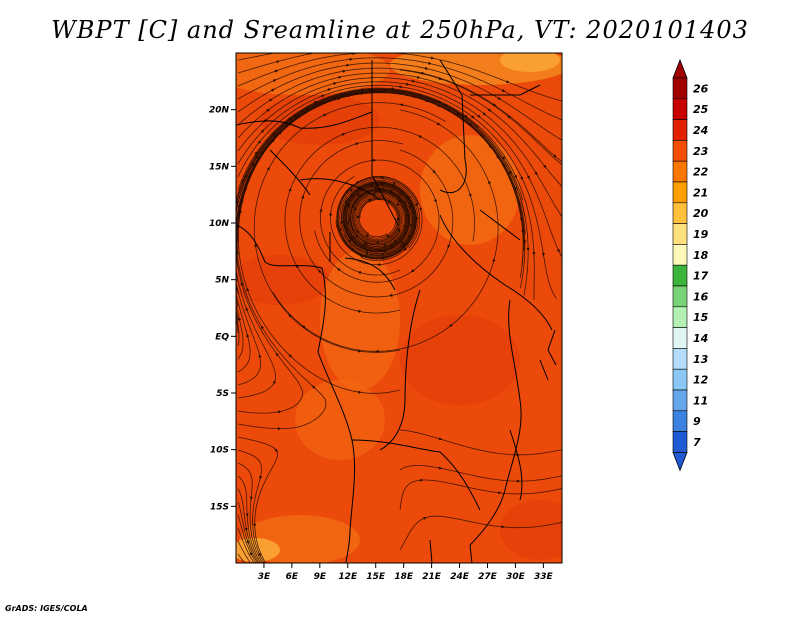 The height and width of the screenshot is (618, 800). What do you see at coordinates (222, 337) in the screenshot?
I see `lat-label: EQ` at bounding box center [222, 337].